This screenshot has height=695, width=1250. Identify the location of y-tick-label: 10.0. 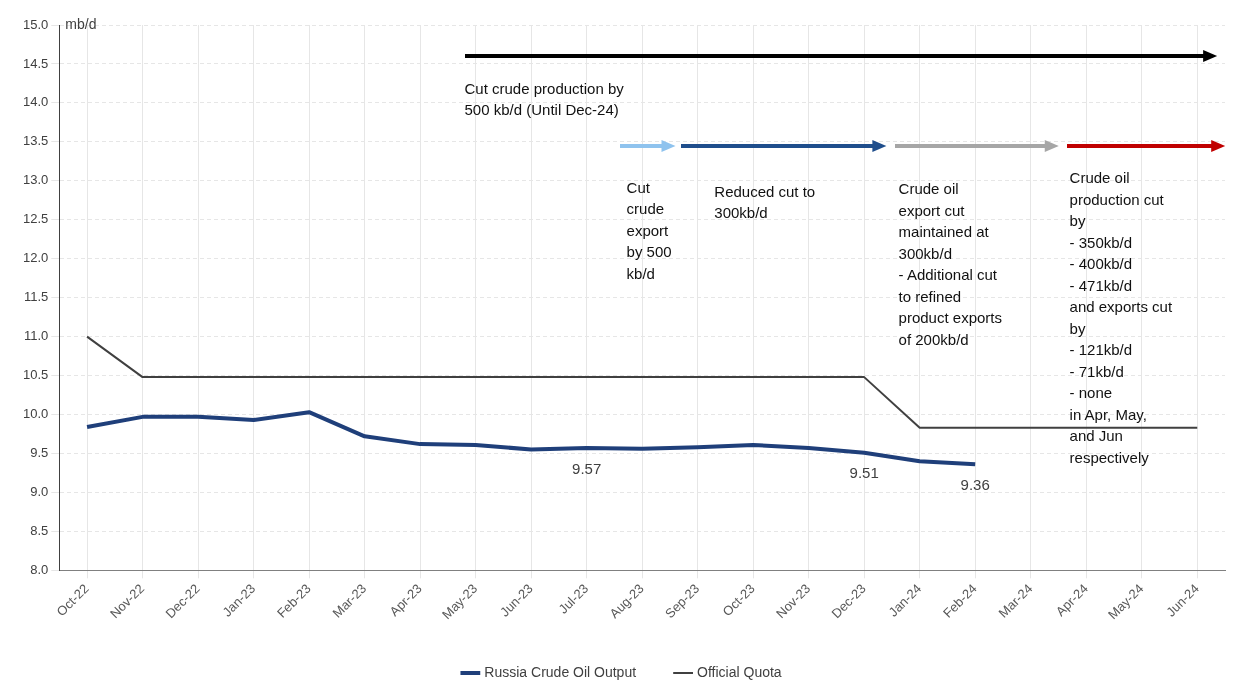
(35, 414).